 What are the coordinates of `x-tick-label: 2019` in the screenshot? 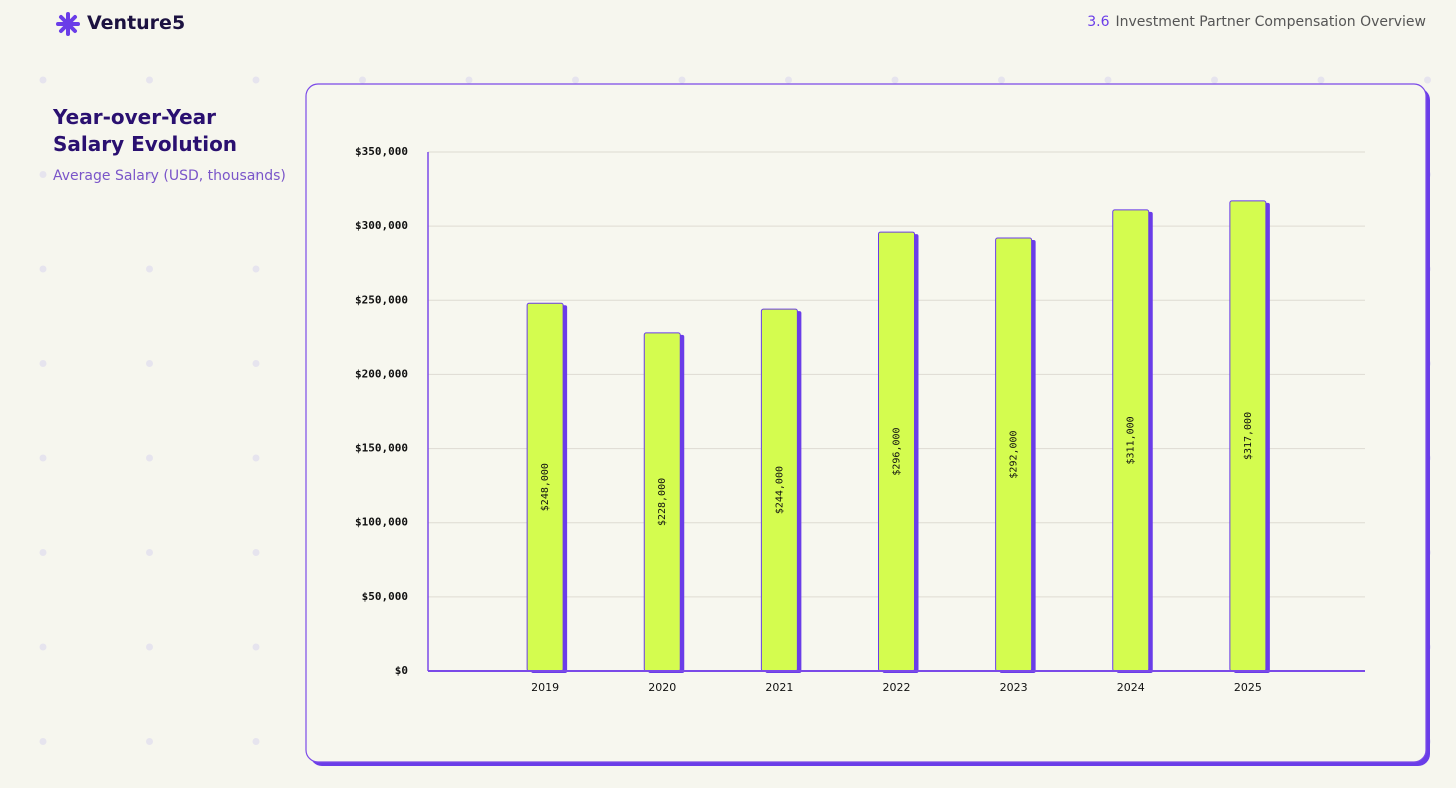 It's located at (545, 687).